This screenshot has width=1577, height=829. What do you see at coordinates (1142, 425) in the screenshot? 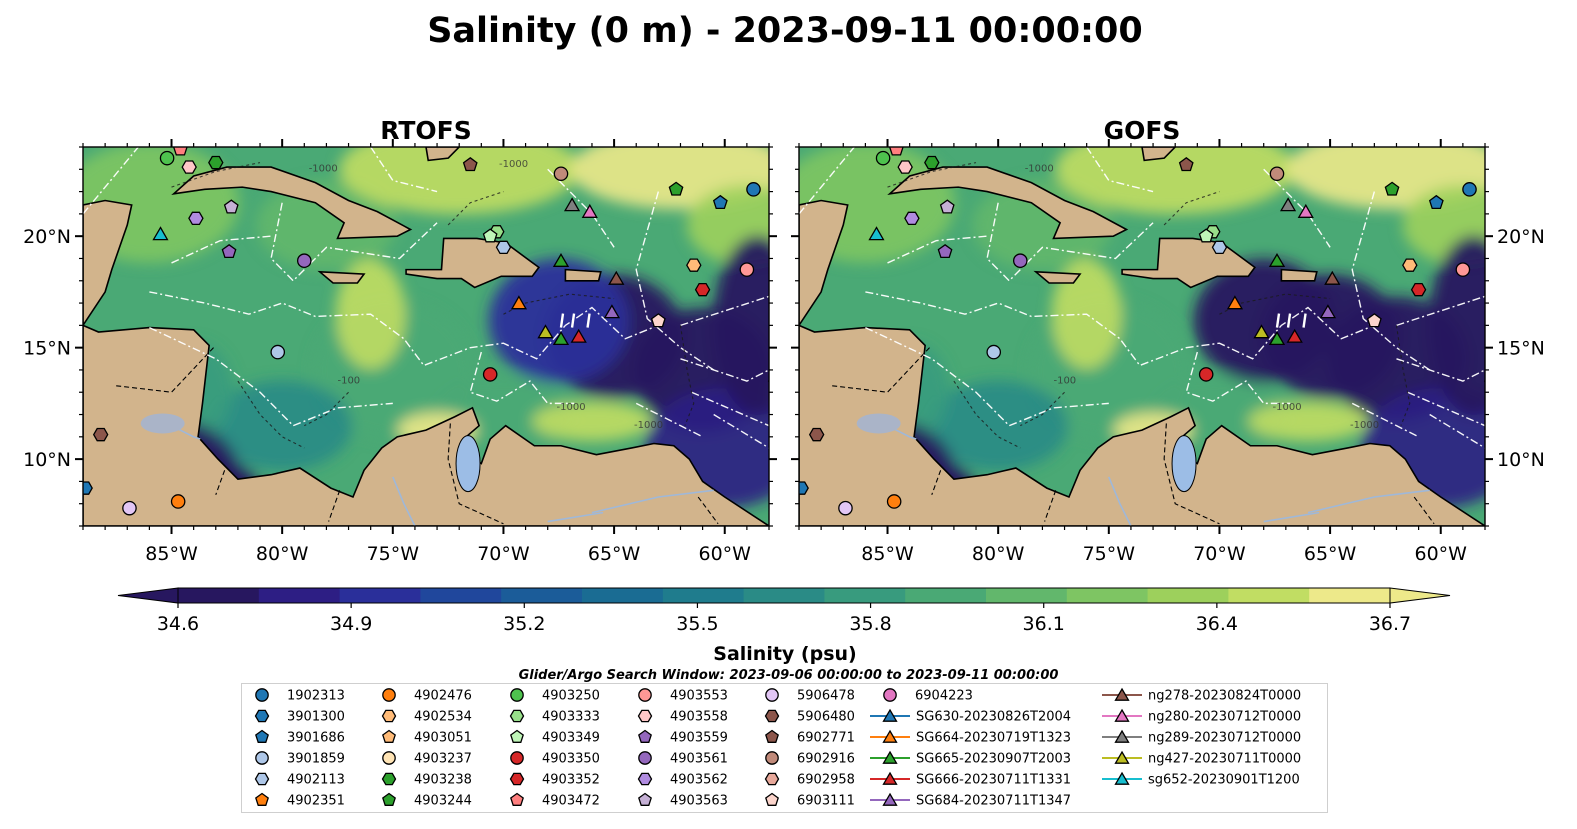
I see `land-central-south-america` at bounding box center [1142, 425].